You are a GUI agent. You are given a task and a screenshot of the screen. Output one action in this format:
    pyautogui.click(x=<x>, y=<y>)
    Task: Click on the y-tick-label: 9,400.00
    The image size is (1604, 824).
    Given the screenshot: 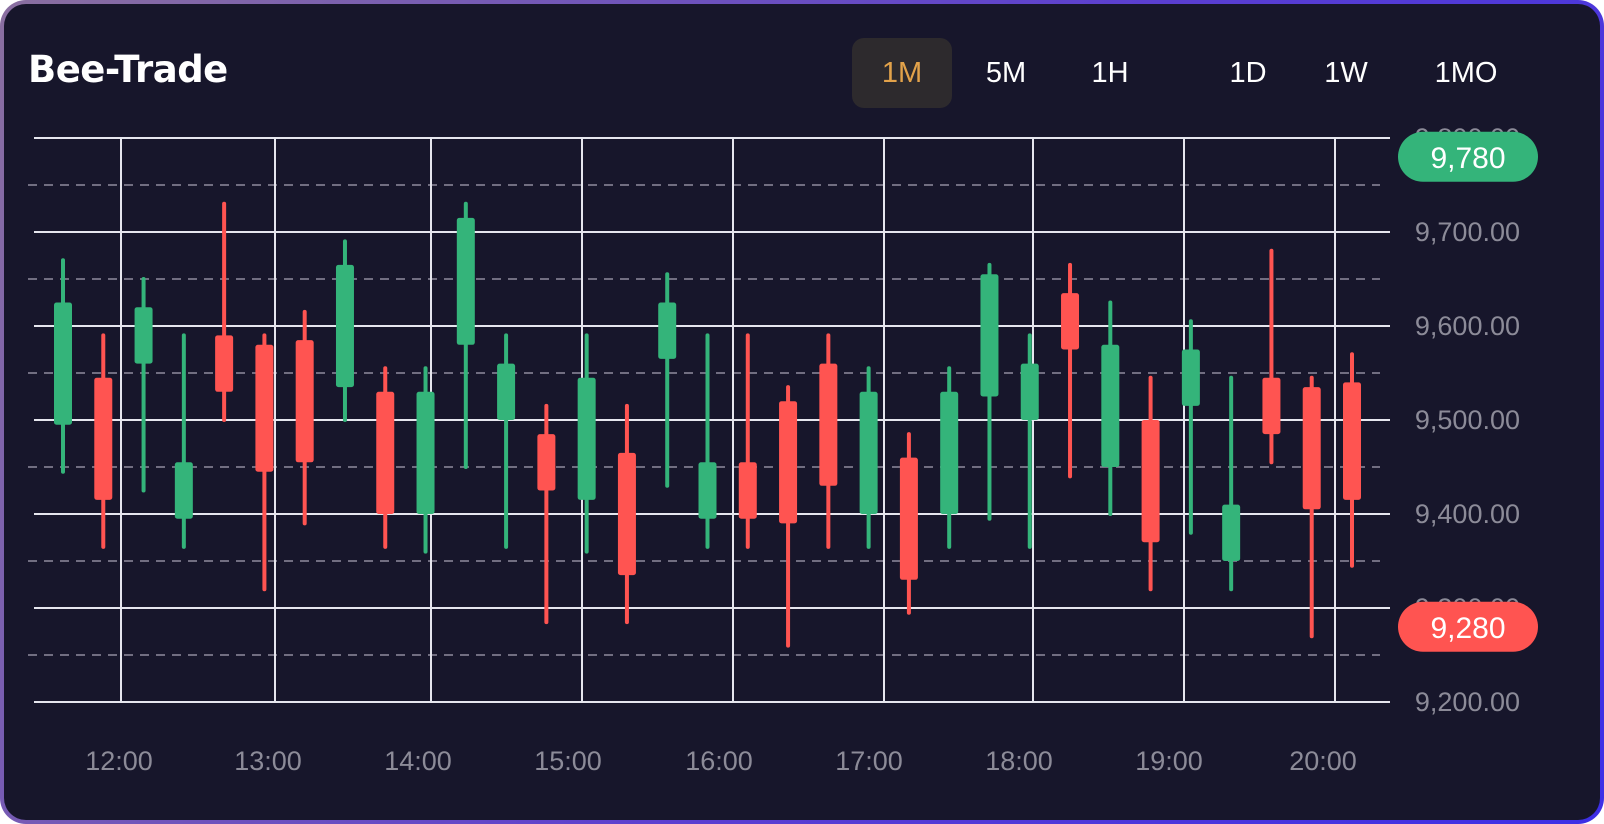 What is the action you would take?
    pyautogui.click(x=1467, y=514)
    